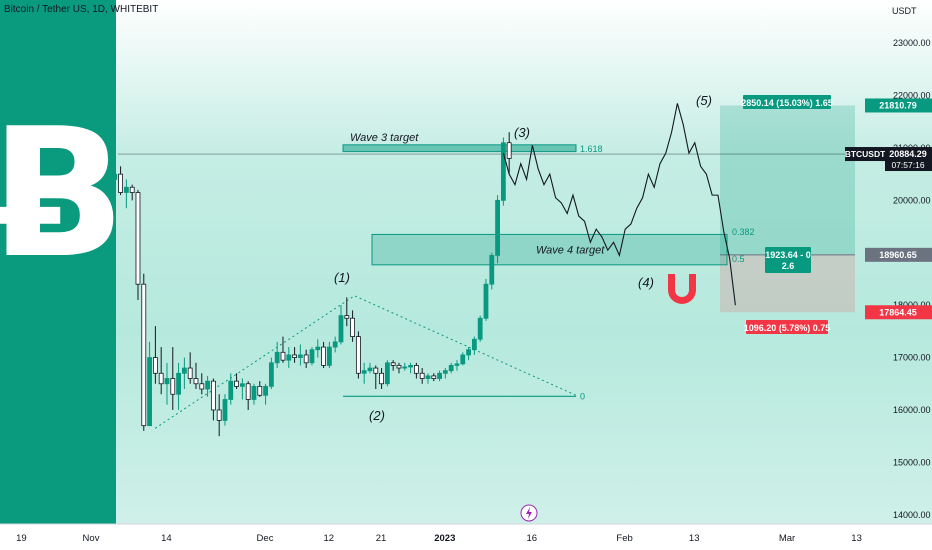 The height and width of the screenshot is (550, 932). What do you see at coordinates (342, 277) in the screenshot?
I see `wave-label-0: (1)` at bounding box center [342, 277].